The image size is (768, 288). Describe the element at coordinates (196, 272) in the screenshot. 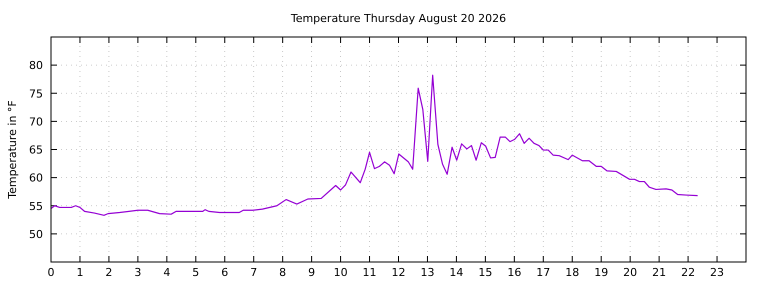

I see `x-tick-label: 5` at that location.